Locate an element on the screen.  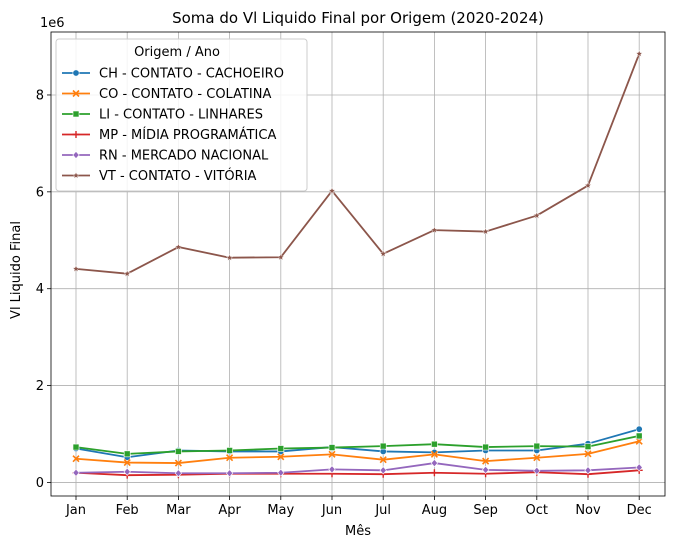
legend-entry-label: CH - CONTATO - CACHOEIRO is located at coordinates (191, 74).